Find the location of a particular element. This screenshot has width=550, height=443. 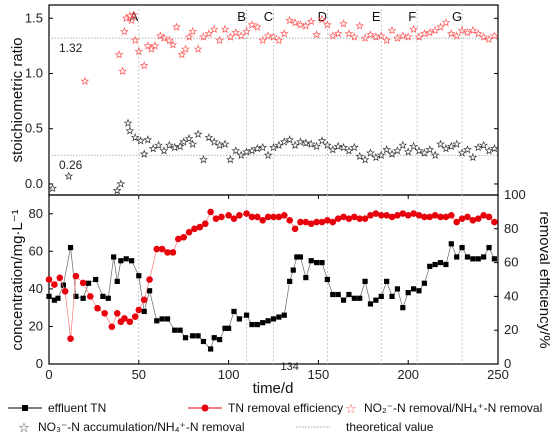

y-tick-label: 1.5 is located at coordinates (34, 17).